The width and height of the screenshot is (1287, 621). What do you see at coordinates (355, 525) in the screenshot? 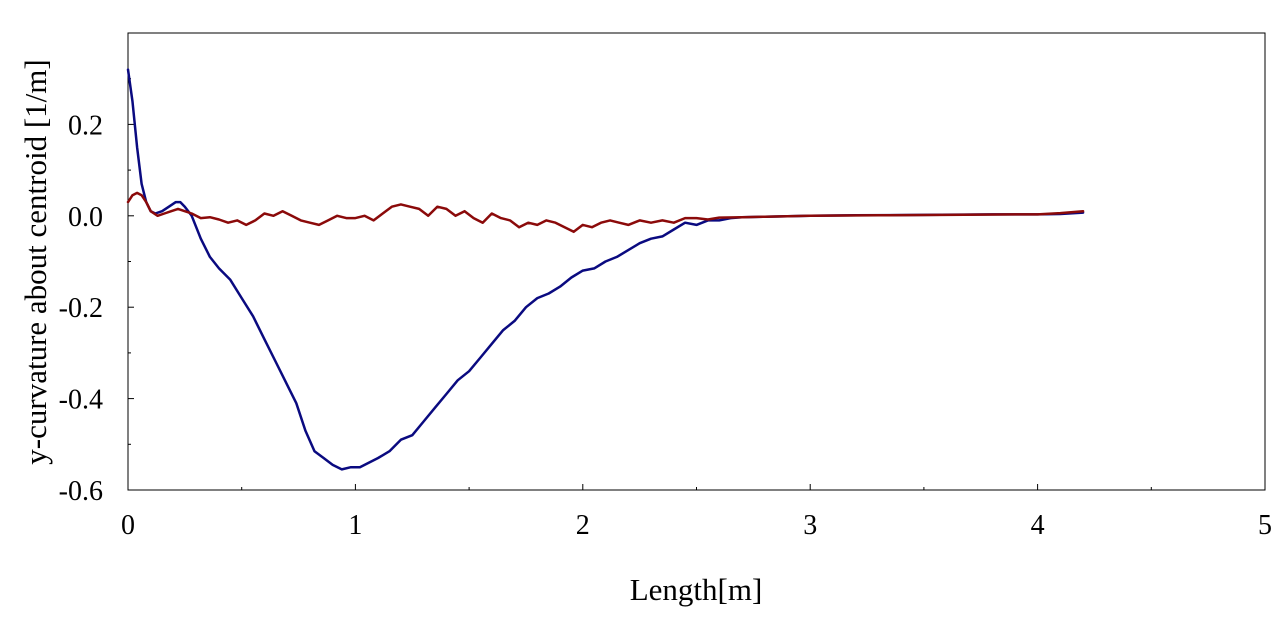
I see `x-tick-label: 1` at bounding box center [355, 525].